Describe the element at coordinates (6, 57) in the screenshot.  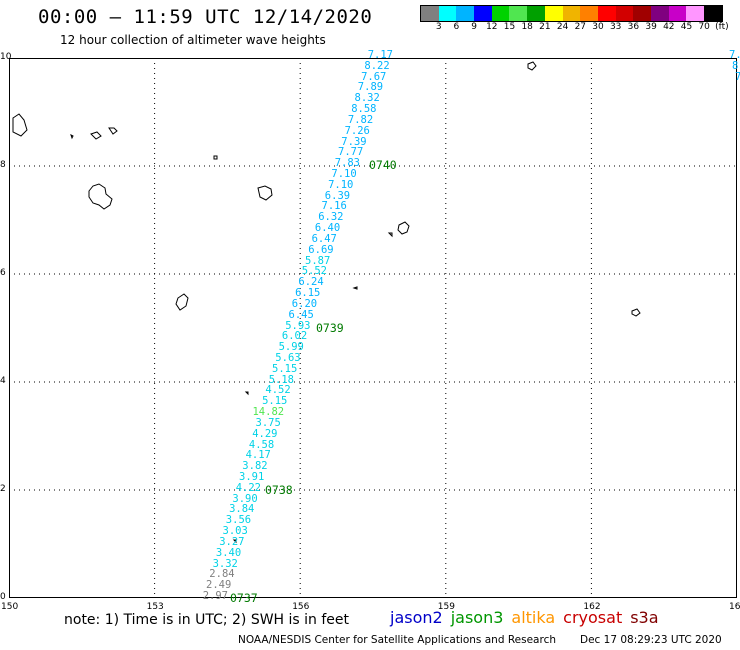
I see `latitude-label: 10` at that location.